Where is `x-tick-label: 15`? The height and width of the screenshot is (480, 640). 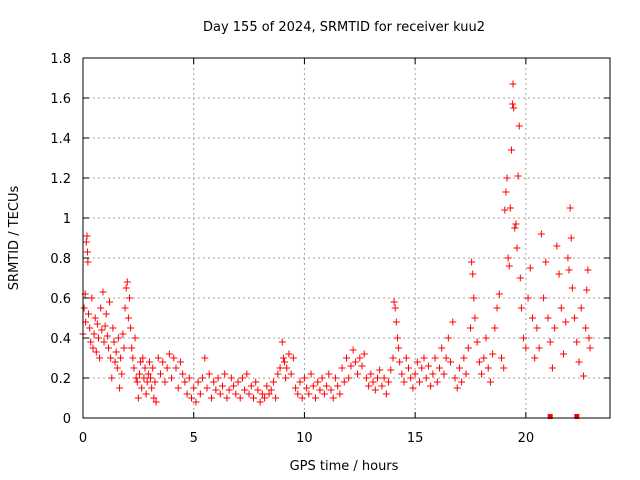 x-tick-label: 15 is located at coordinates (415, 438).